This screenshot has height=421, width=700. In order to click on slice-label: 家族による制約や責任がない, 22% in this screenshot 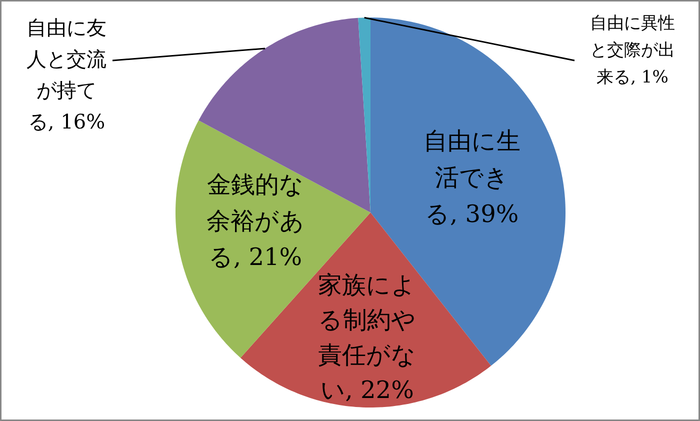, I will do `click(367, 337)`.